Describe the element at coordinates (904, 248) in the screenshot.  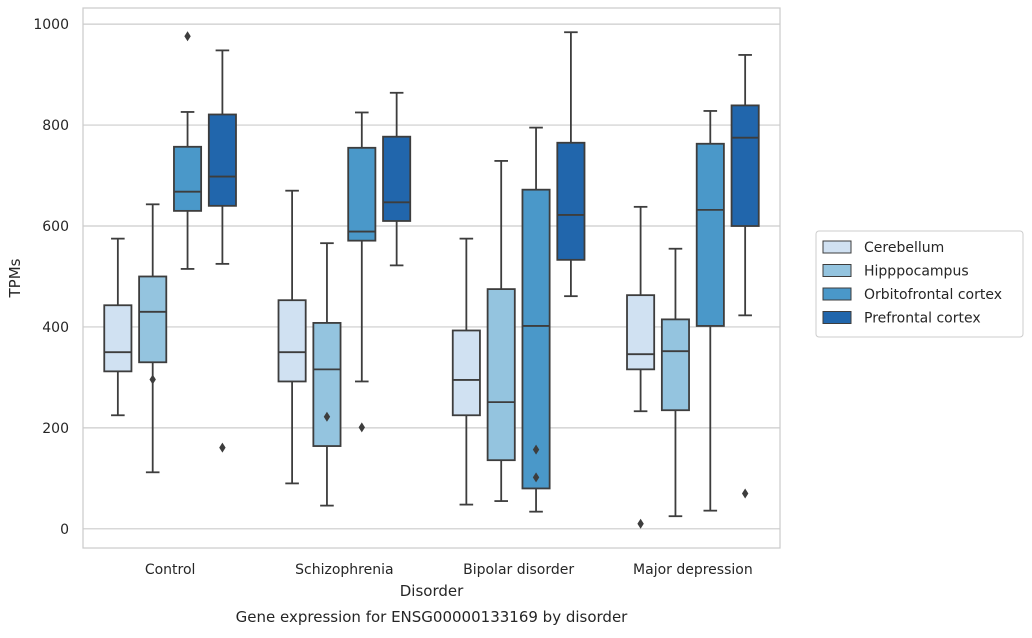
I see `legend-label: Cerebellum` at that location.